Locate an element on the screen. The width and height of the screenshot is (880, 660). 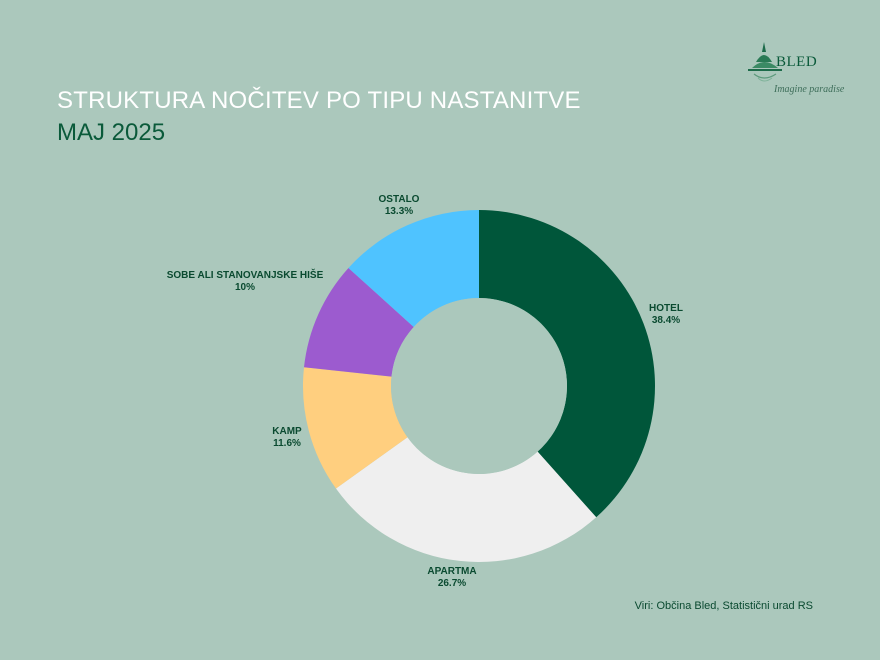
slice-label: SOBE ALI STANOVANJSKE HIŠE is located at coordinates (245, 274).